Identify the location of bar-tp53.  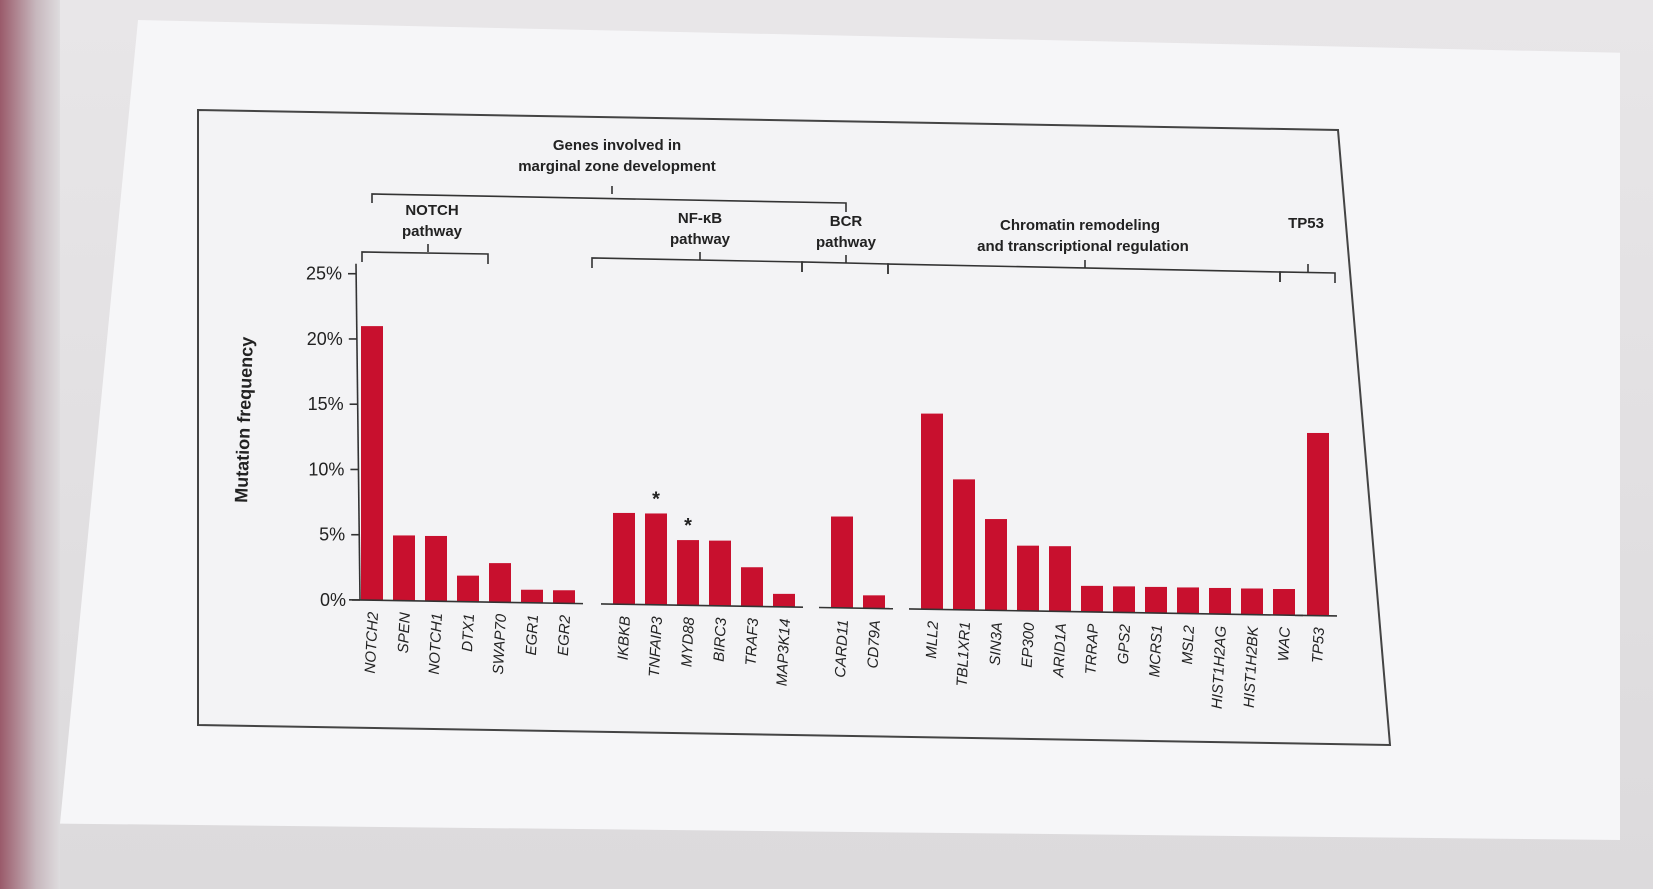
(1318, 524).